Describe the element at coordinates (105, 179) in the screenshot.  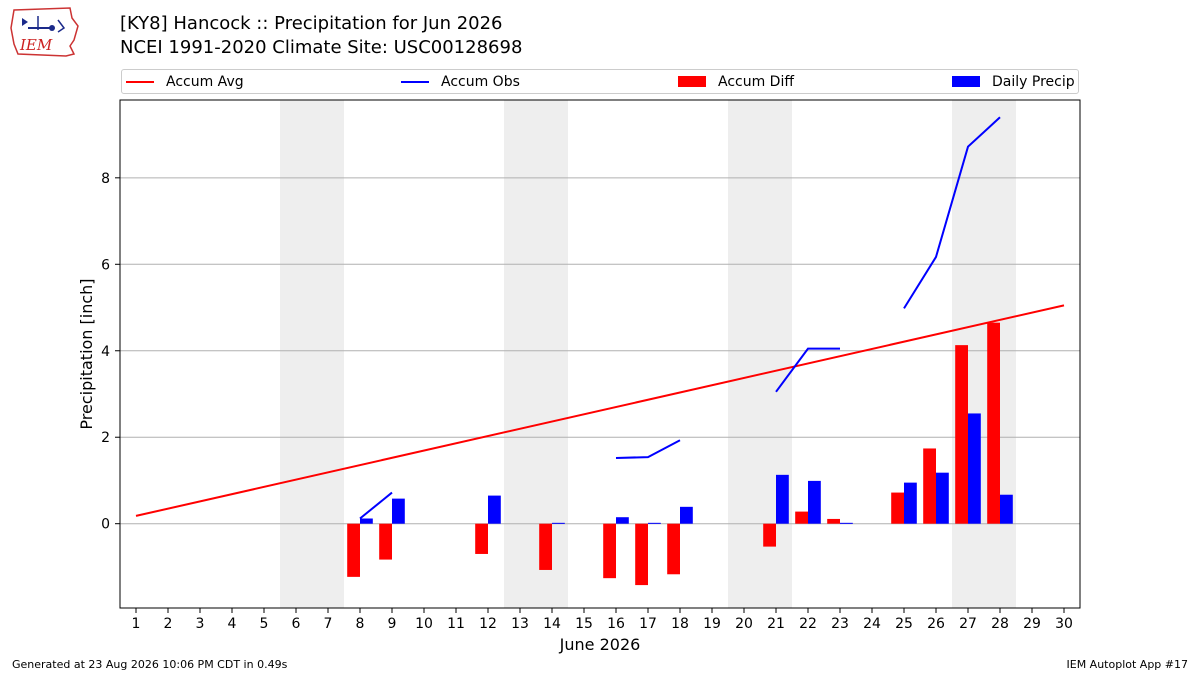
I see `y-tick-label-8: 8` at that location.